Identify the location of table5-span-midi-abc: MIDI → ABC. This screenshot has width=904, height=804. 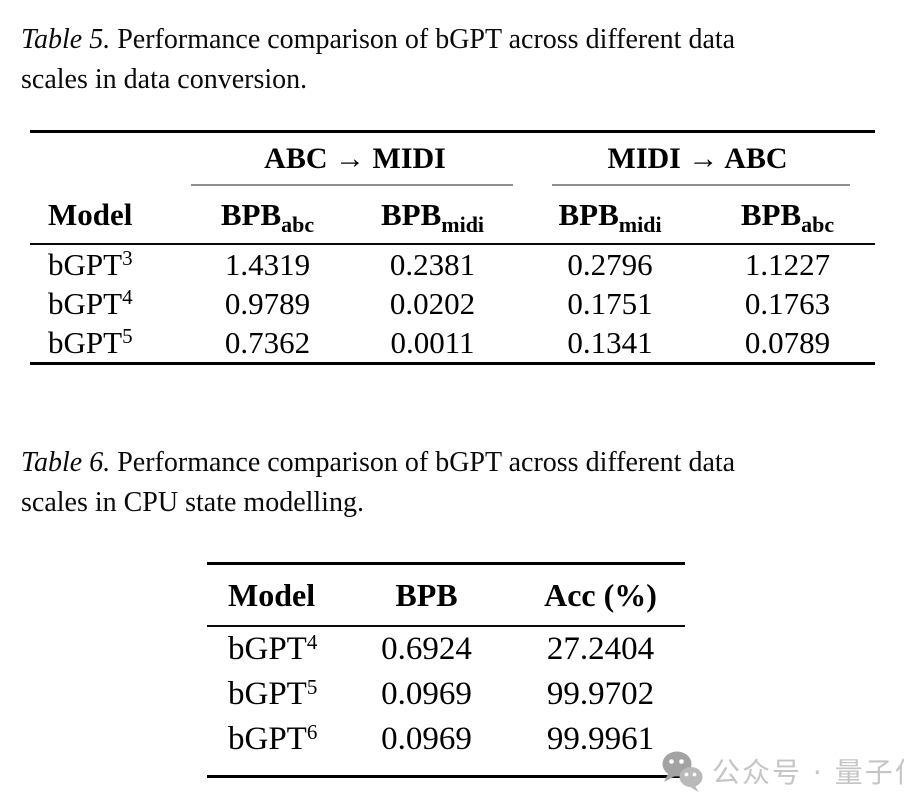
(697, 159).